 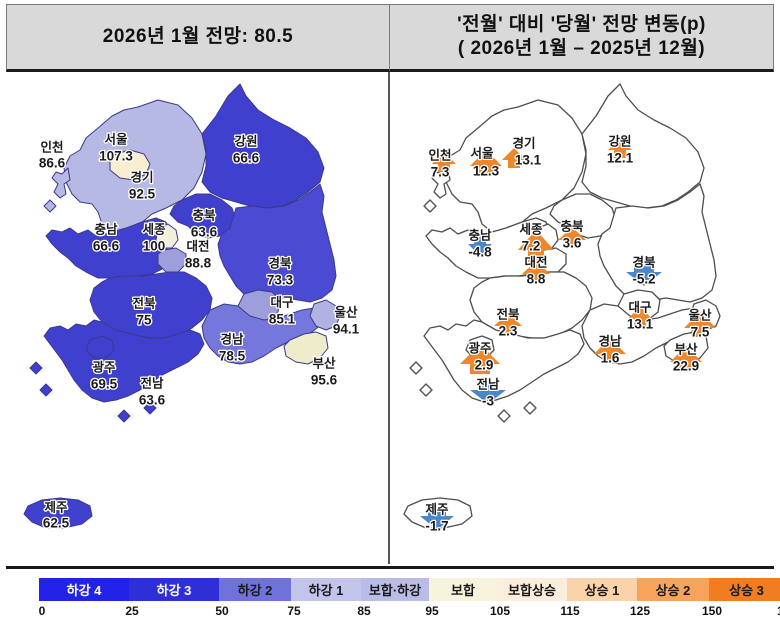 What do you see at coordinates (610, 350) in the screenshot?
I see `arrow-up-gyeongnam` at bounding box center [610, 350].